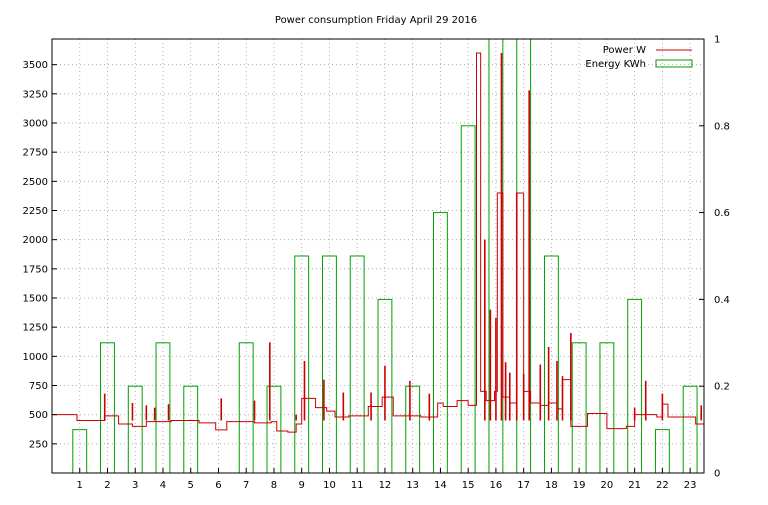 The width and height of the screenshot is (768, 505). What do you see at coordinates (496, 485) in the screenshot?
I see `x-tick-label: 16` at bounding box center [496, 485].